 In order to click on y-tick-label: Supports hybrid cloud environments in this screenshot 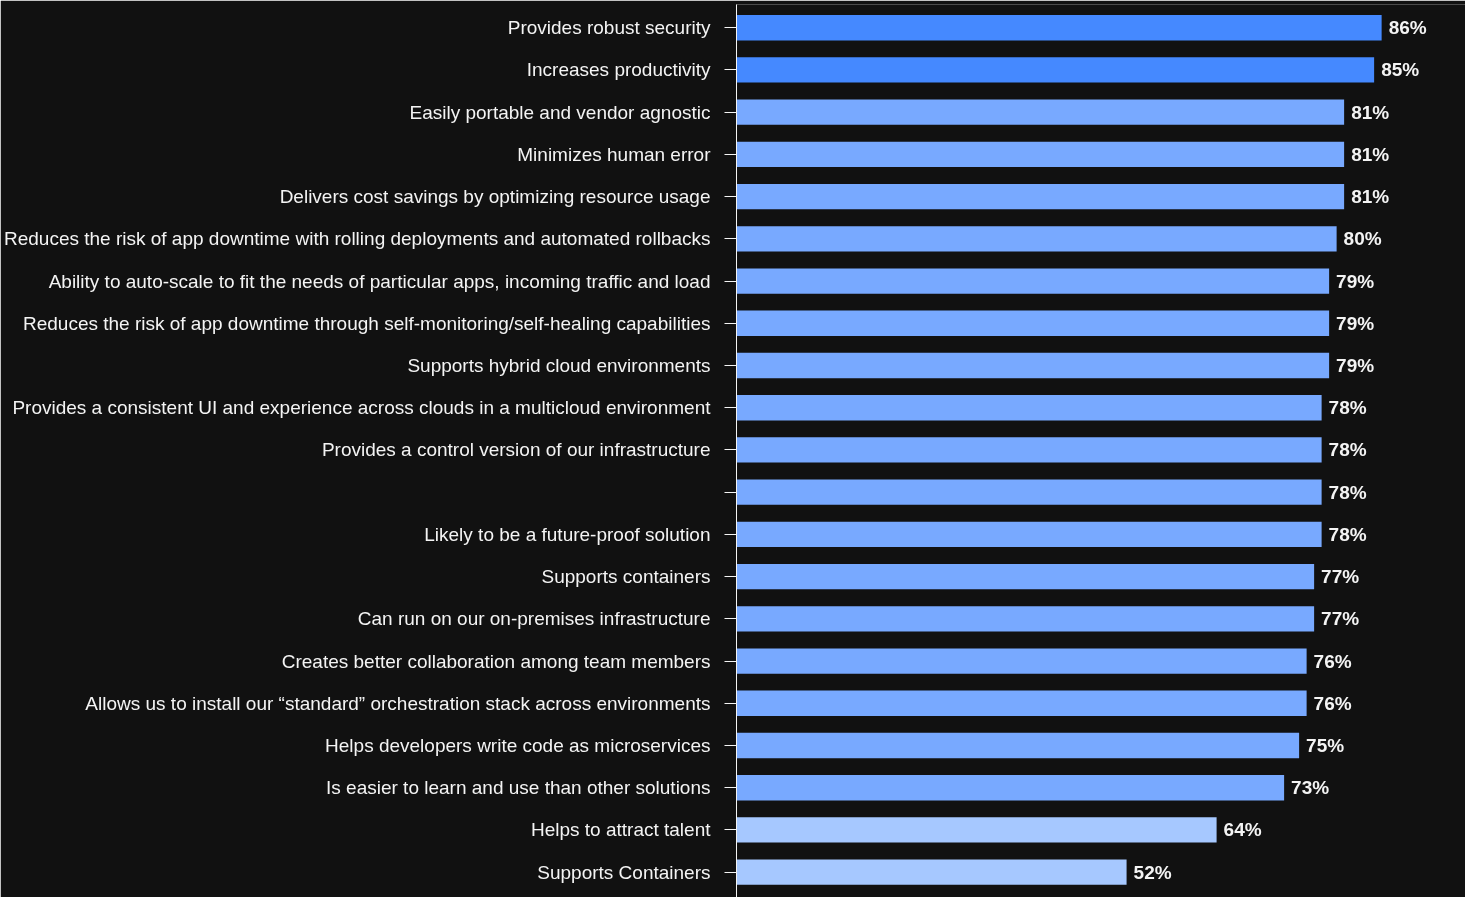, I will do `click(559, 365)`.